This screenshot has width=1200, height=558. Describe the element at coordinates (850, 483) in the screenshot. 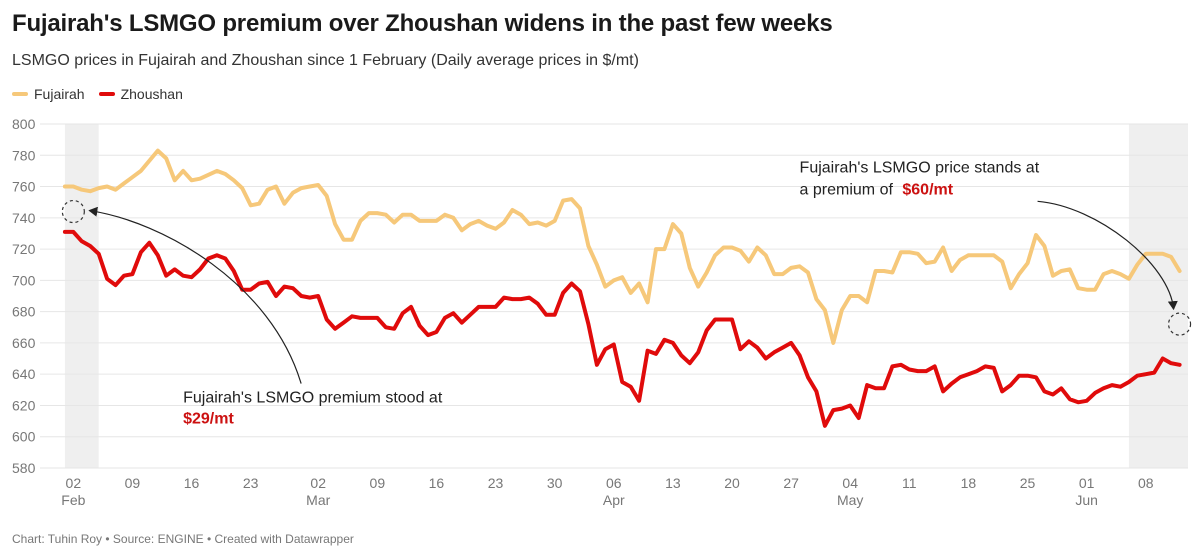

I see `x-tick-13: 04` at that location.